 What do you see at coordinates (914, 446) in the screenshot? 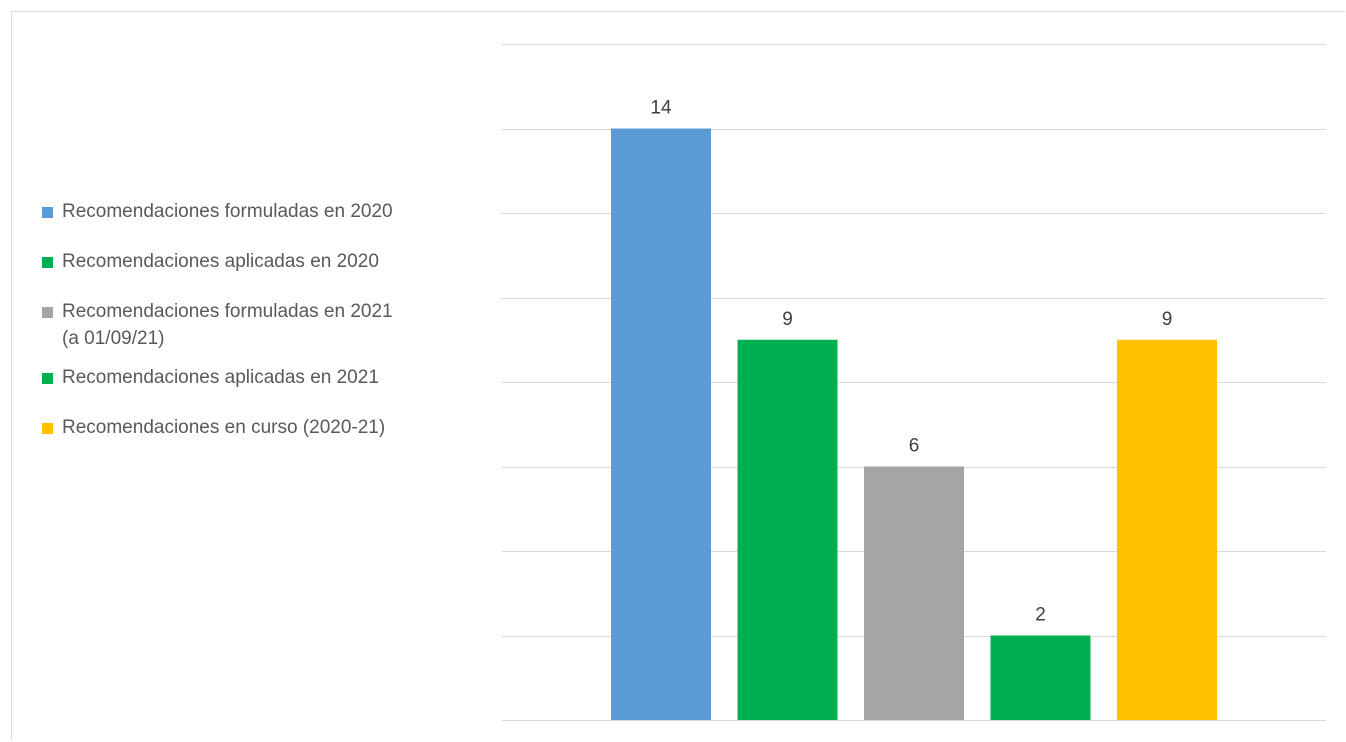
I see `data-label-3: 6` at bounding box center [914, 446].